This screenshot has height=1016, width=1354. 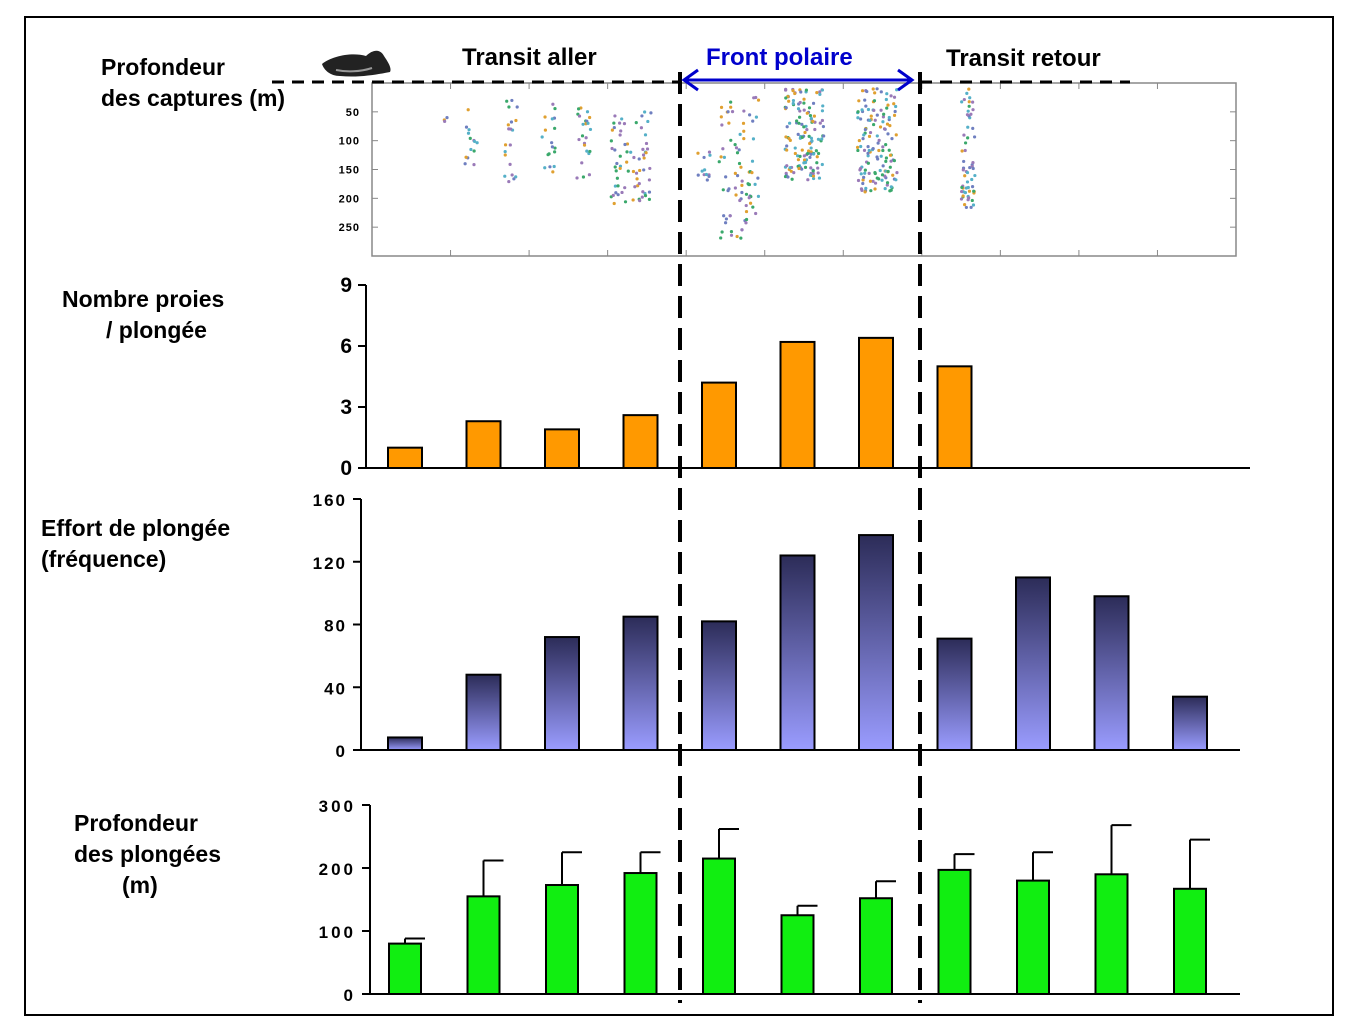 What do you see at coordinates (954, 417) in the screenshot?
I see `preys-bar` at bounding box center [954, 417].